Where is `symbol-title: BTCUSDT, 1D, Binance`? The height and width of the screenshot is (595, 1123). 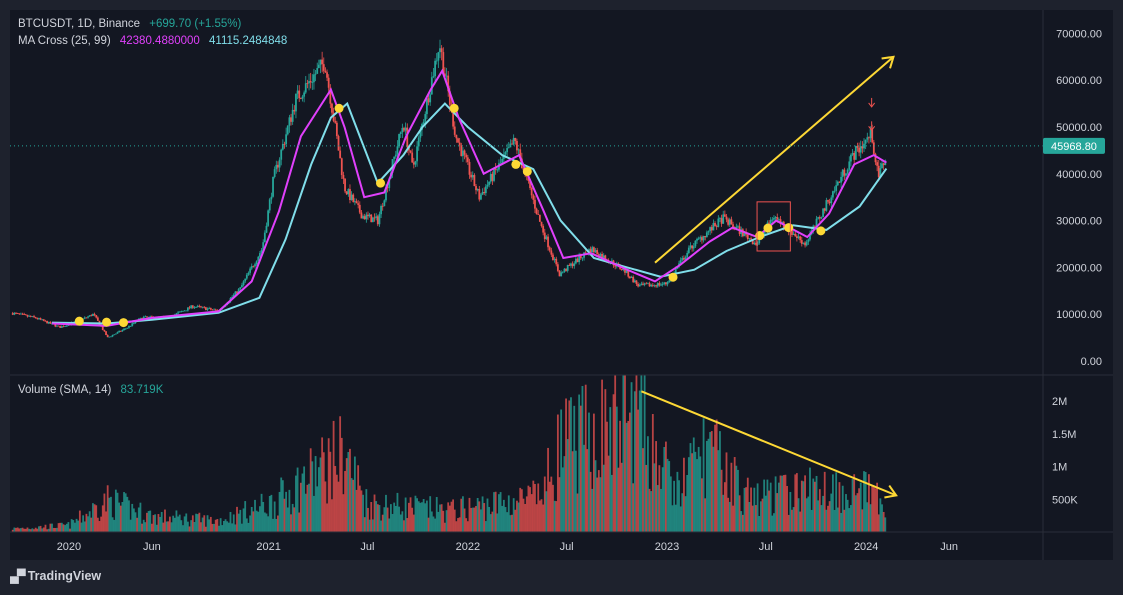 symbol-title: BTCUSDT, 1D, Binance is located at coordinates (79, 24).